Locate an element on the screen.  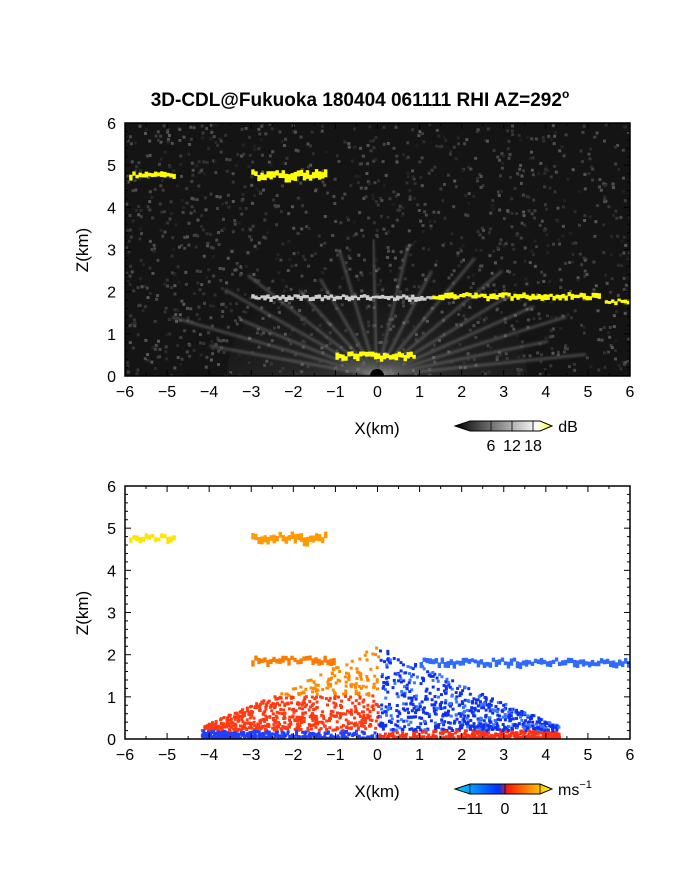
colorbar-ticks: −11 0 11 is located at coordinates (502, 801).